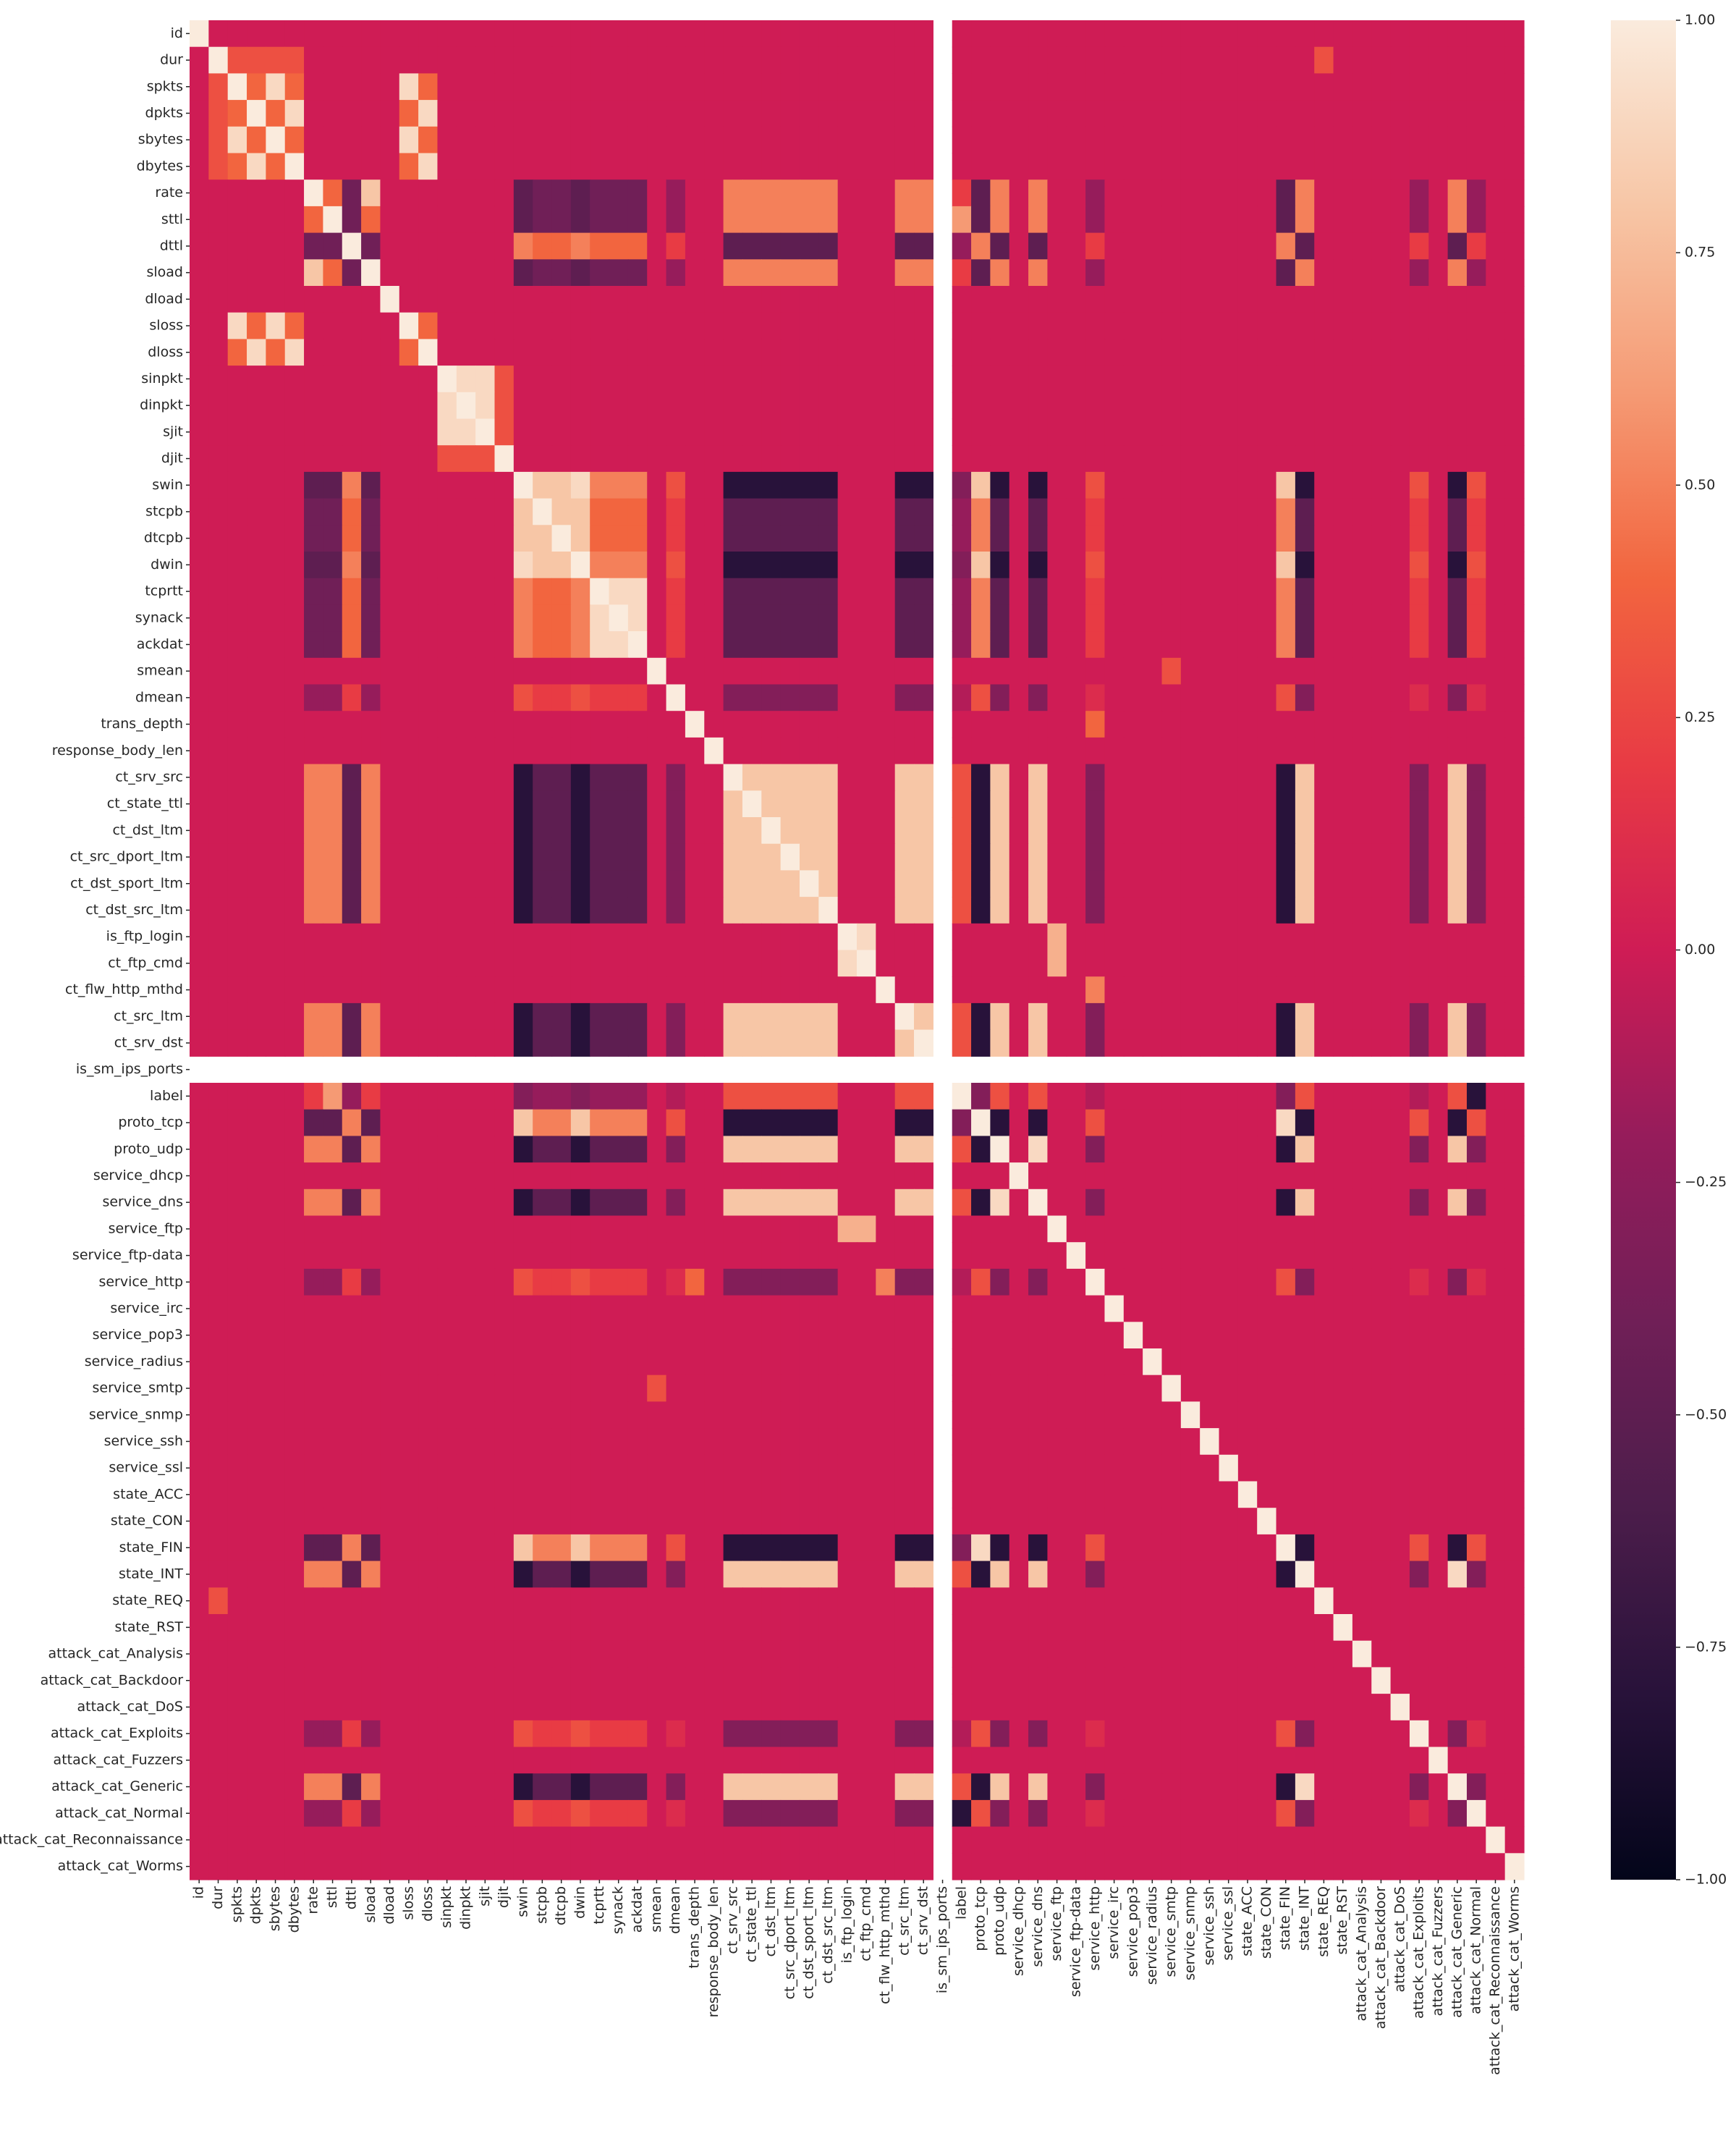  What do you see at coordinates (126, 857) in the screenshot?
I see `y-tick-label: ct_src_dport_ltm` at bounding box center [126, 857].